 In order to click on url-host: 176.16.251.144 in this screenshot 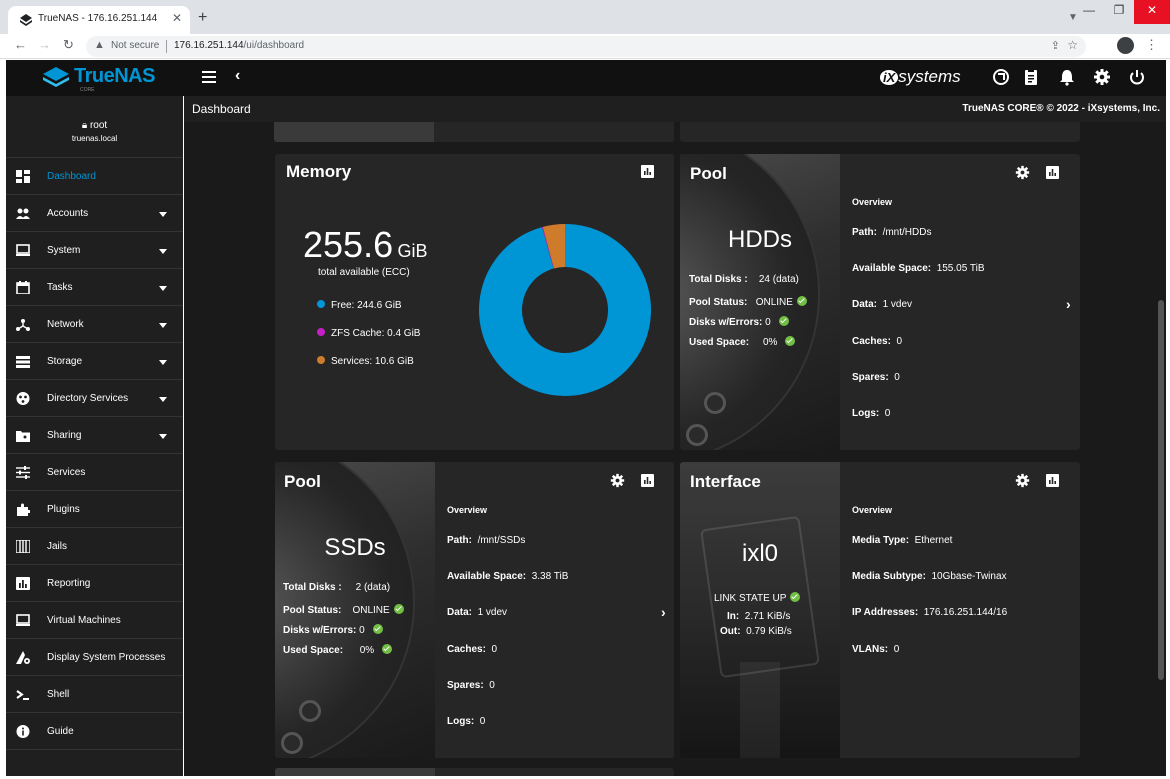, I will do `click(209, 45)`.